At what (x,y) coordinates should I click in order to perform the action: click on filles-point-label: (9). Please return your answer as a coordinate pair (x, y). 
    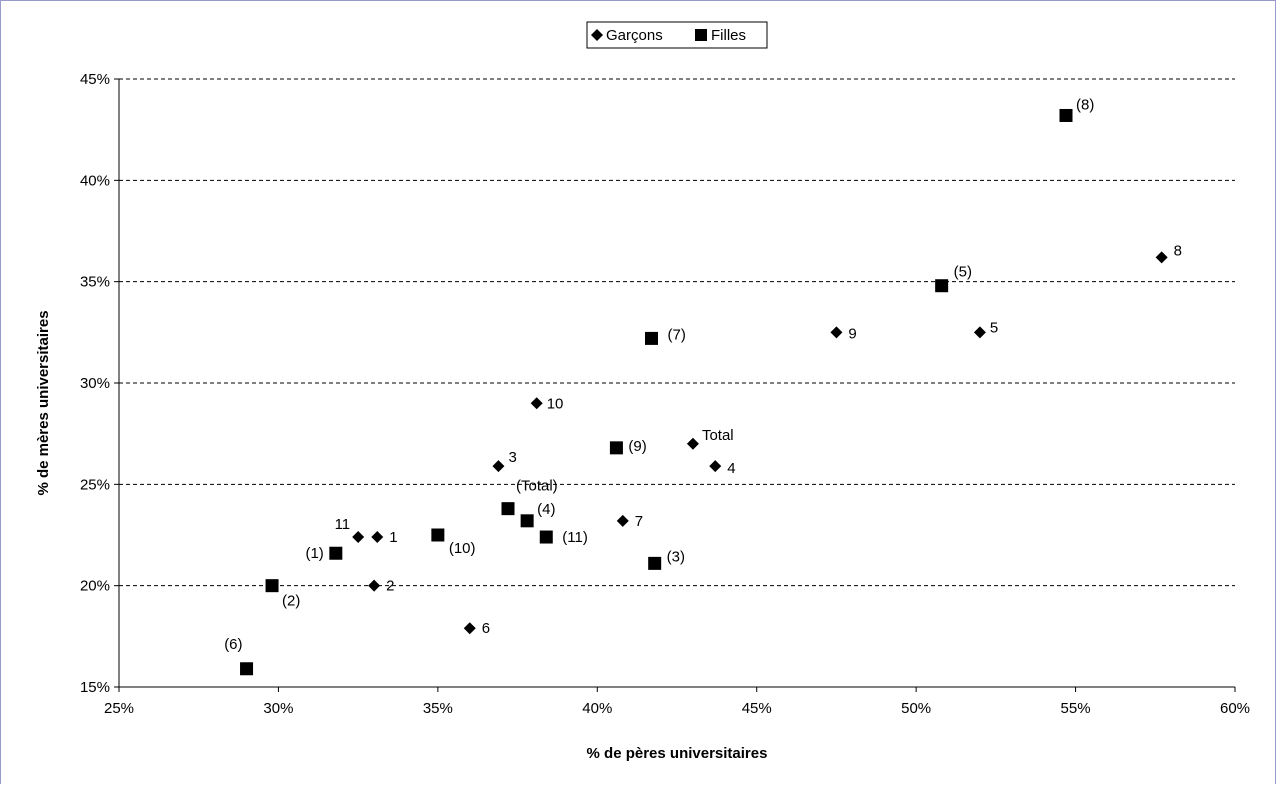
    Looking at the image, I should click on (637, 446).